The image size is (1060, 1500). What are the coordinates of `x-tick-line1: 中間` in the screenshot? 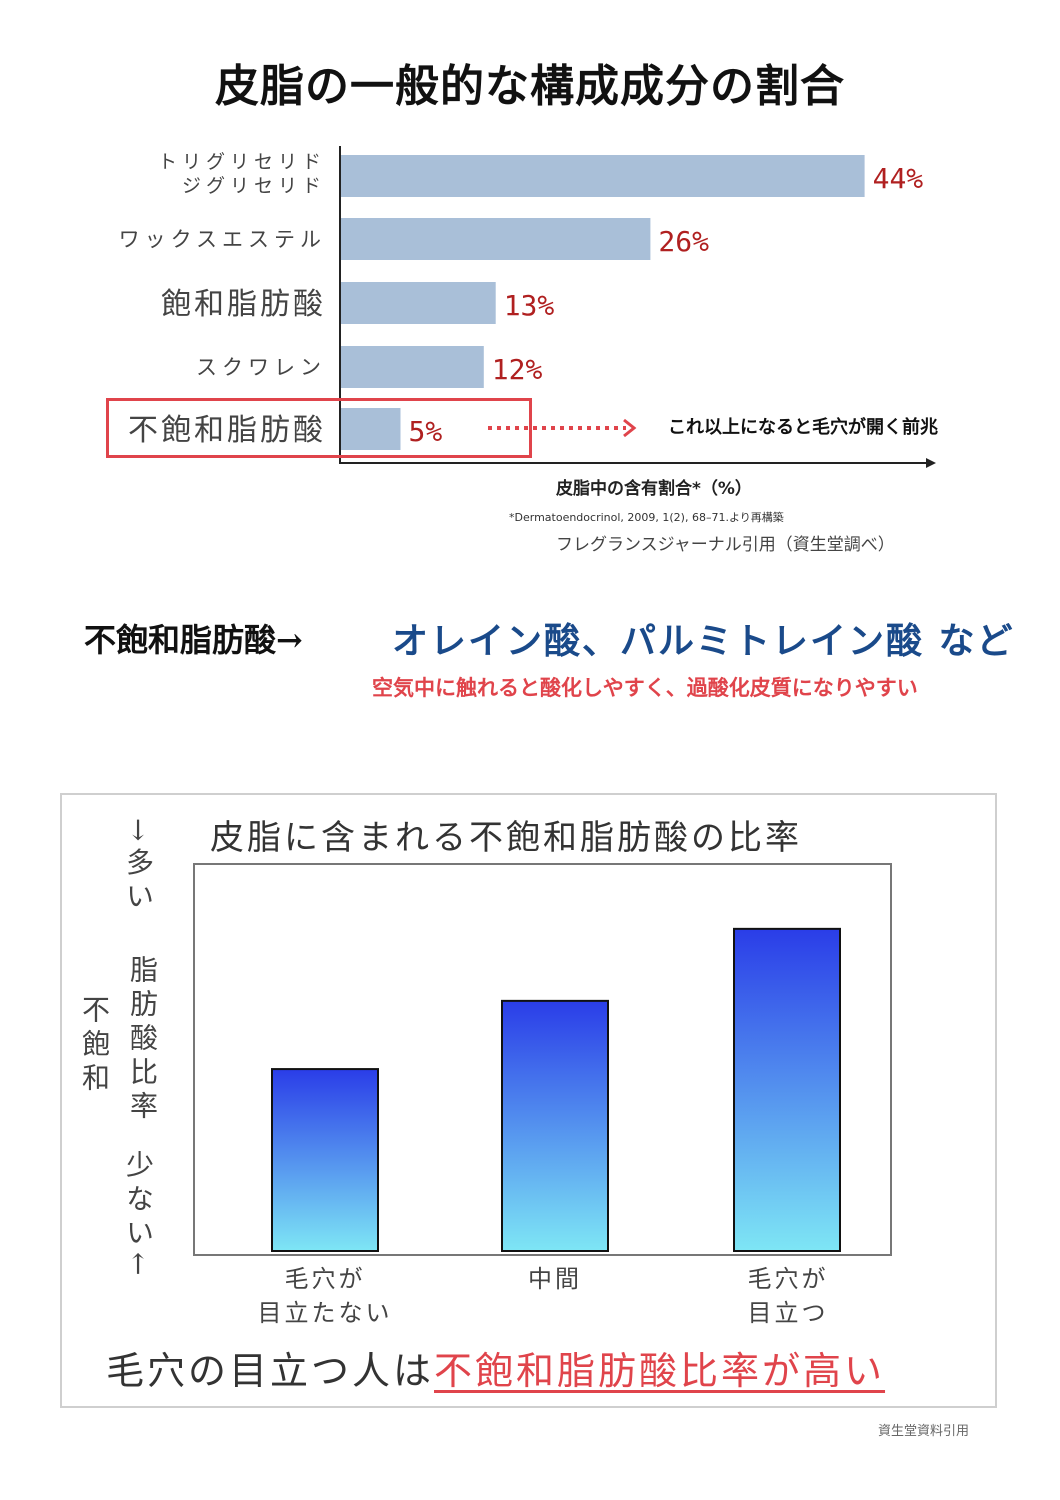 It's located at (555, 1279).